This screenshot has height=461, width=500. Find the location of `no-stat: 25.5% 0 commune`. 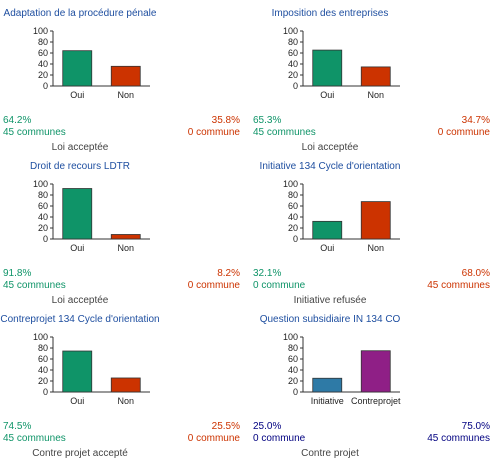

no-stat: 25.5% 0 commune is located at coordinates (214, 433).